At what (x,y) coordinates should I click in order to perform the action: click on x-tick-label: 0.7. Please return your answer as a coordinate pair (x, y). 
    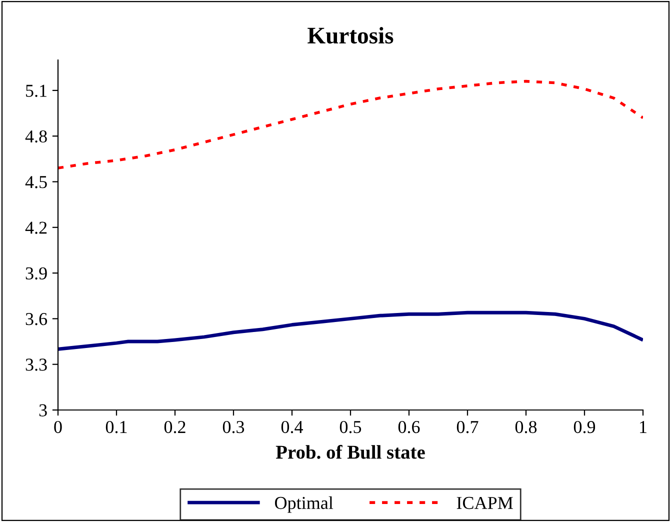
    Looking at the image, I should click on (467, 427).